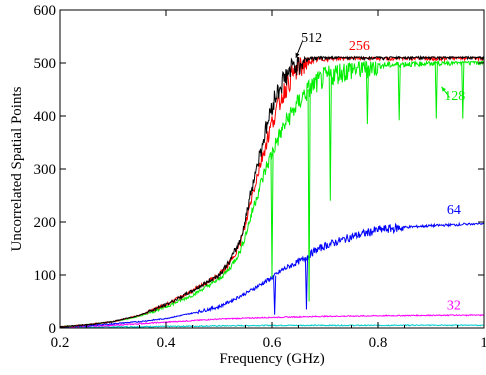 This screenshot has width=486, height=375. What do you see at coordinates (166, 343) in the screenshot?
I see `x-tick-label: 0.4` at bounding box center [166, 343].